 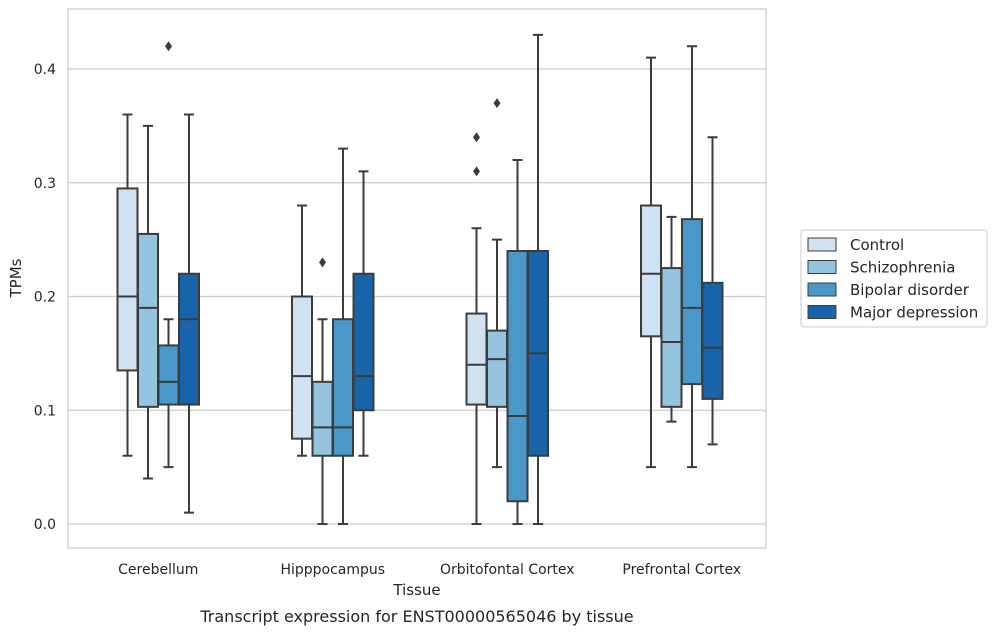 I want to click on y-axis-title: TPMs, so click(x=16, y=278).